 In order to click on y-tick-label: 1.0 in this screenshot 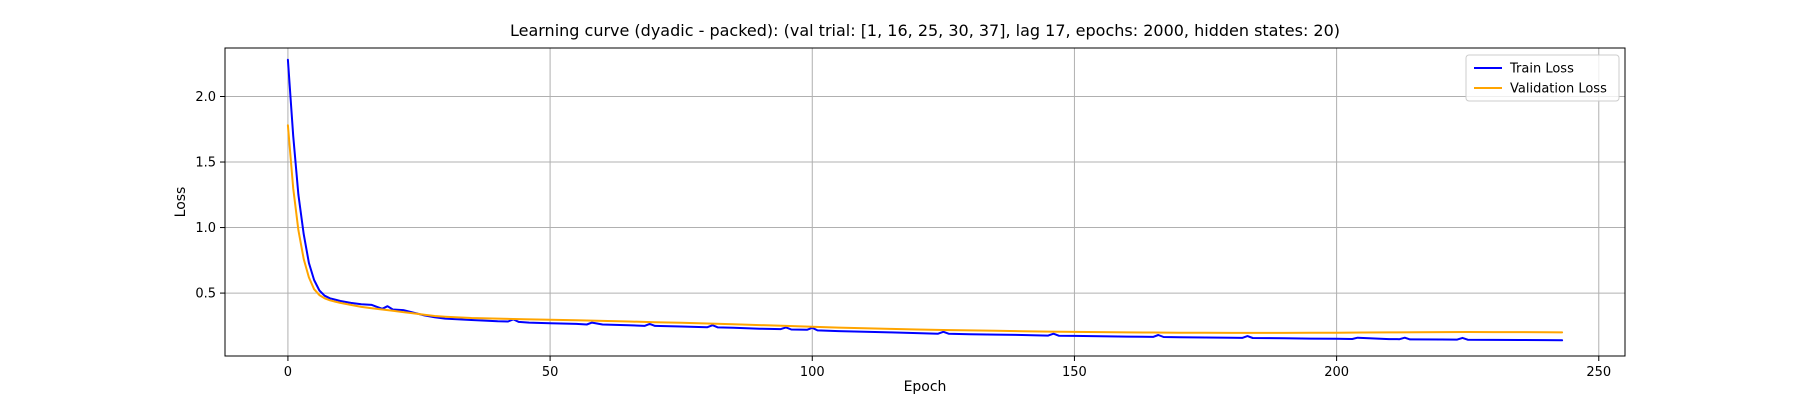, I will do `click(205, 228)`.